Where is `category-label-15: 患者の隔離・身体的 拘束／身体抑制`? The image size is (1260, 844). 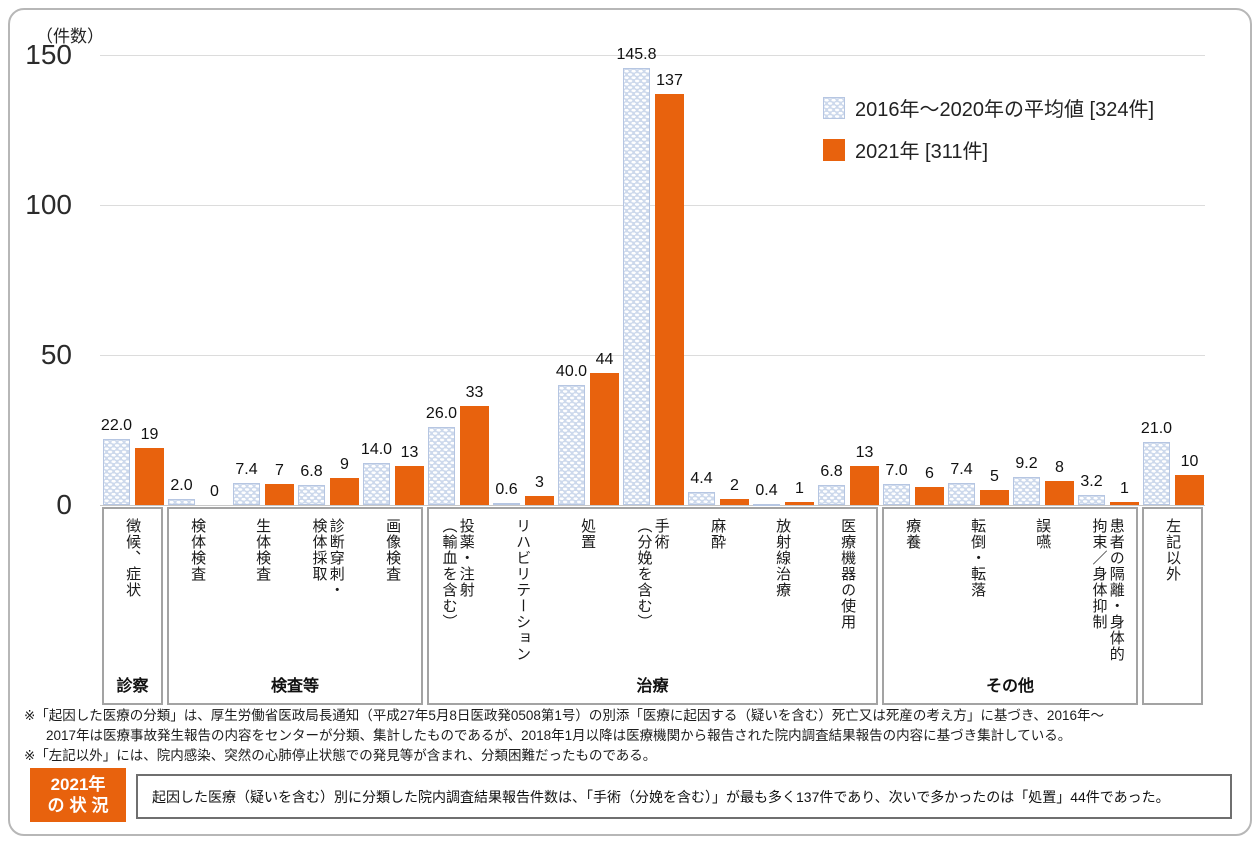
category-label-15: 患者の隔離・身体的 拘束／身体抑制 is located at coordinates (1107, 593).